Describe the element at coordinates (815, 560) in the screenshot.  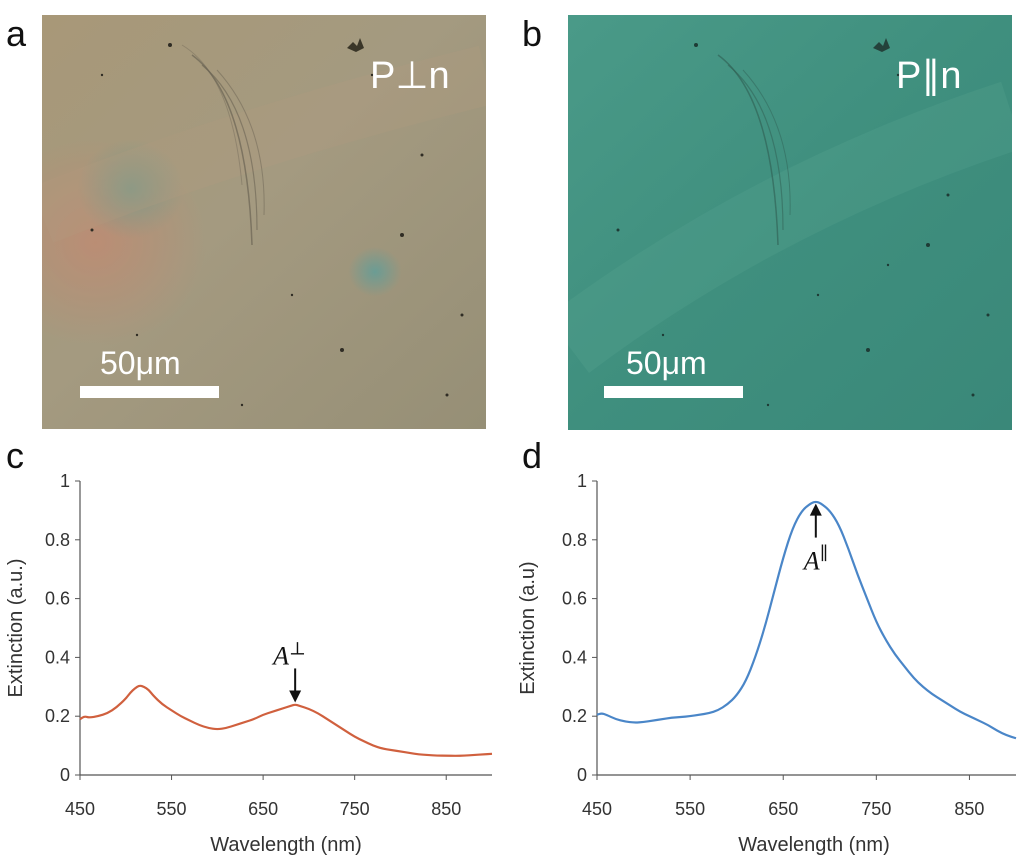
I see `annotation-label: A∥` at that location.